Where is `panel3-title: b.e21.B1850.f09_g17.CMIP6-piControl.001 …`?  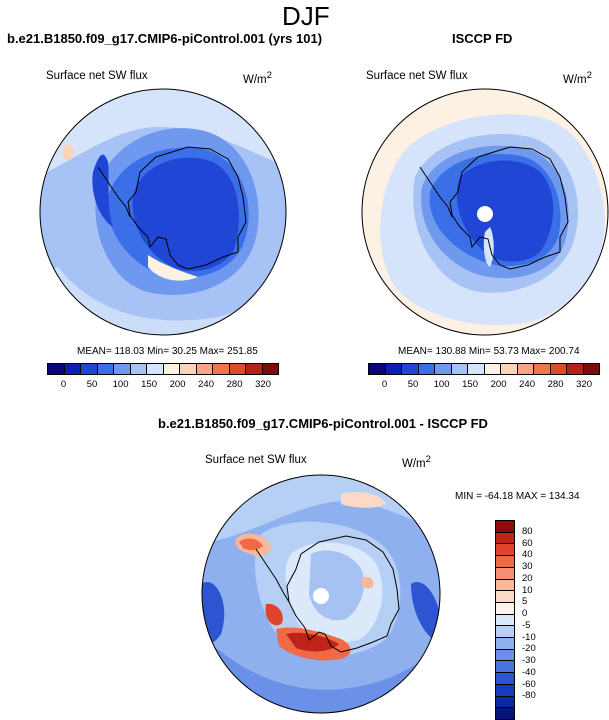
panel3-title: b.e21.B1850.f09_g17.CMIP6-piControl.001 … is located at coordinates (323, 423).